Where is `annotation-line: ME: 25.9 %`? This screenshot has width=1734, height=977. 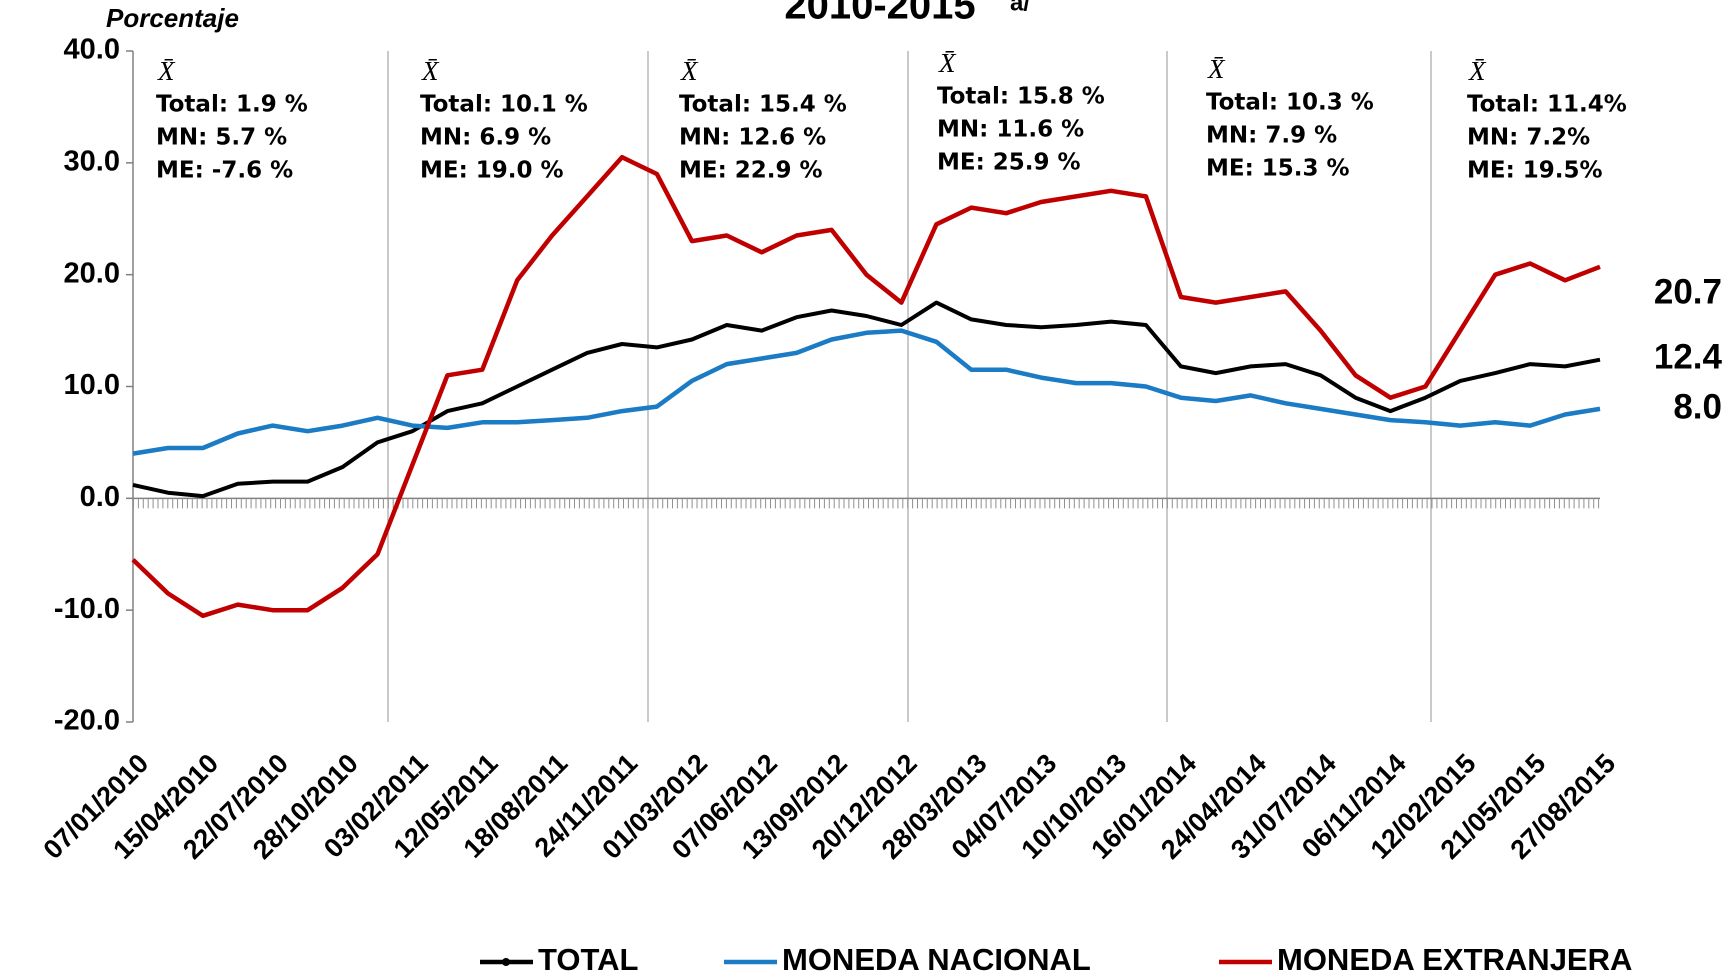 annotation-line: ME: 25.9 % is located at coordinates (1009, 163).